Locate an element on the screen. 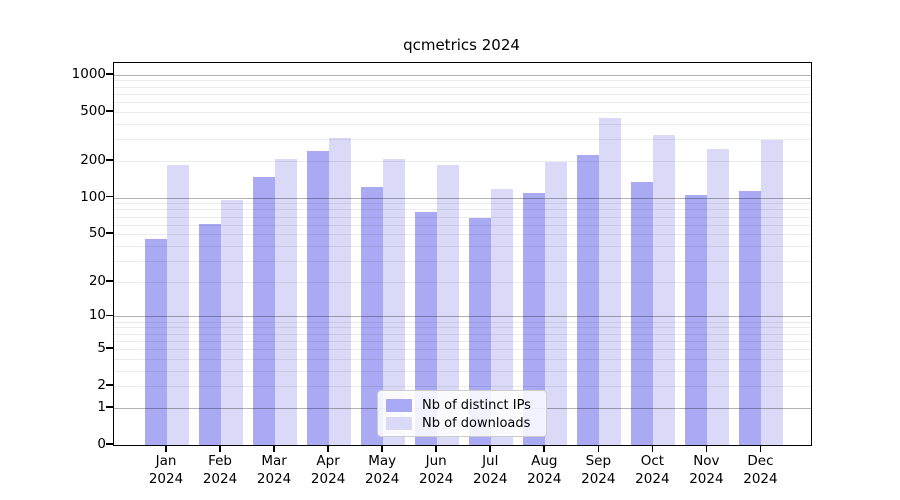  bar-dec-distinct-ips is located at coordinates (750, 317).